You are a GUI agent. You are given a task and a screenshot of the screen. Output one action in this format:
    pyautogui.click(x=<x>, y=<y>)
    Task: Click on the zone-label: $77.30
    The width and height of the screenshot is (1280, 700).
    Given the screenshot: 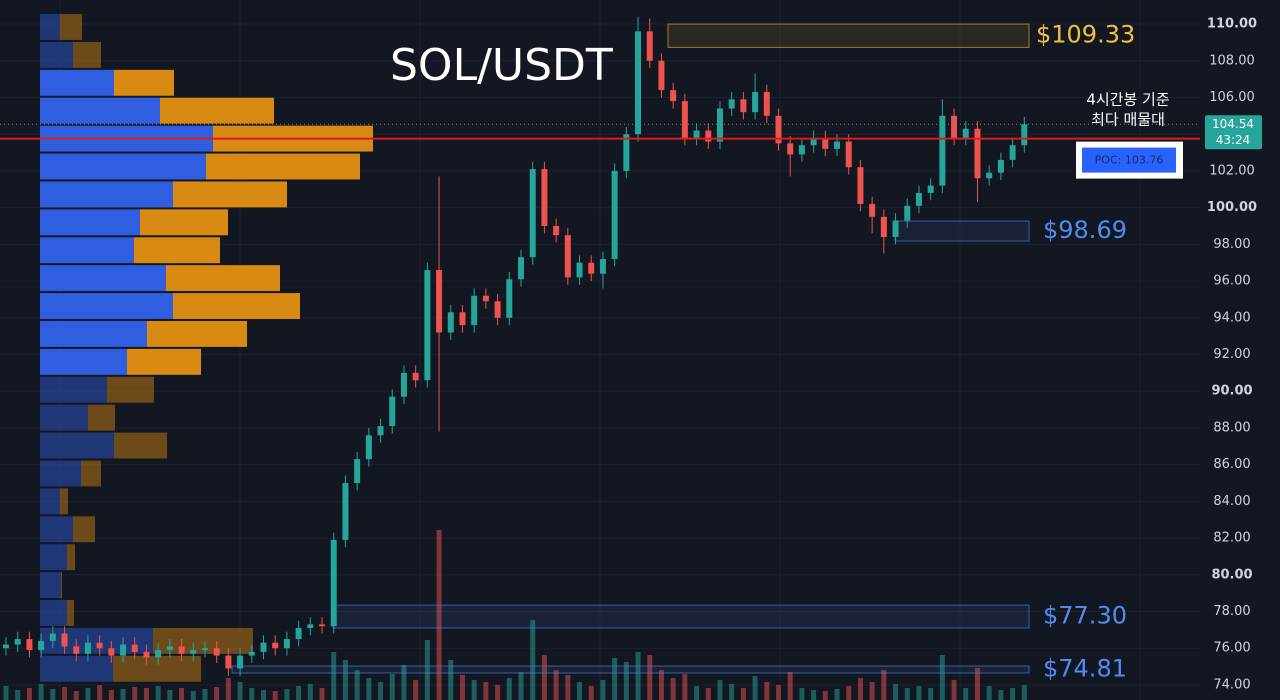 What is the action you would take?
    pyautogui.click(x=1085, y=616)
    